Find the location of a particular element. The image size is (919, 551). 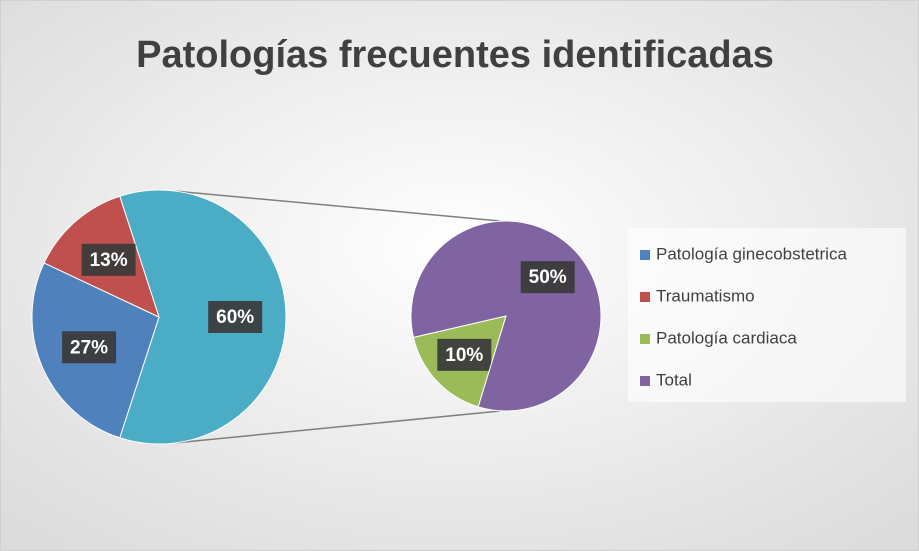

data-label: 50% is located at coordinates (548, 277).